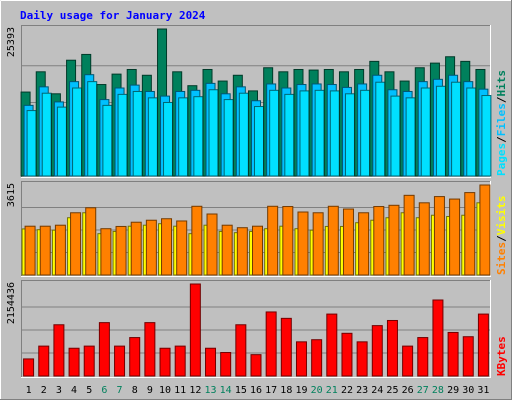 The image size is (512, 404). I want to click on x-tick-label-day-17: 17, so click(271, 390).